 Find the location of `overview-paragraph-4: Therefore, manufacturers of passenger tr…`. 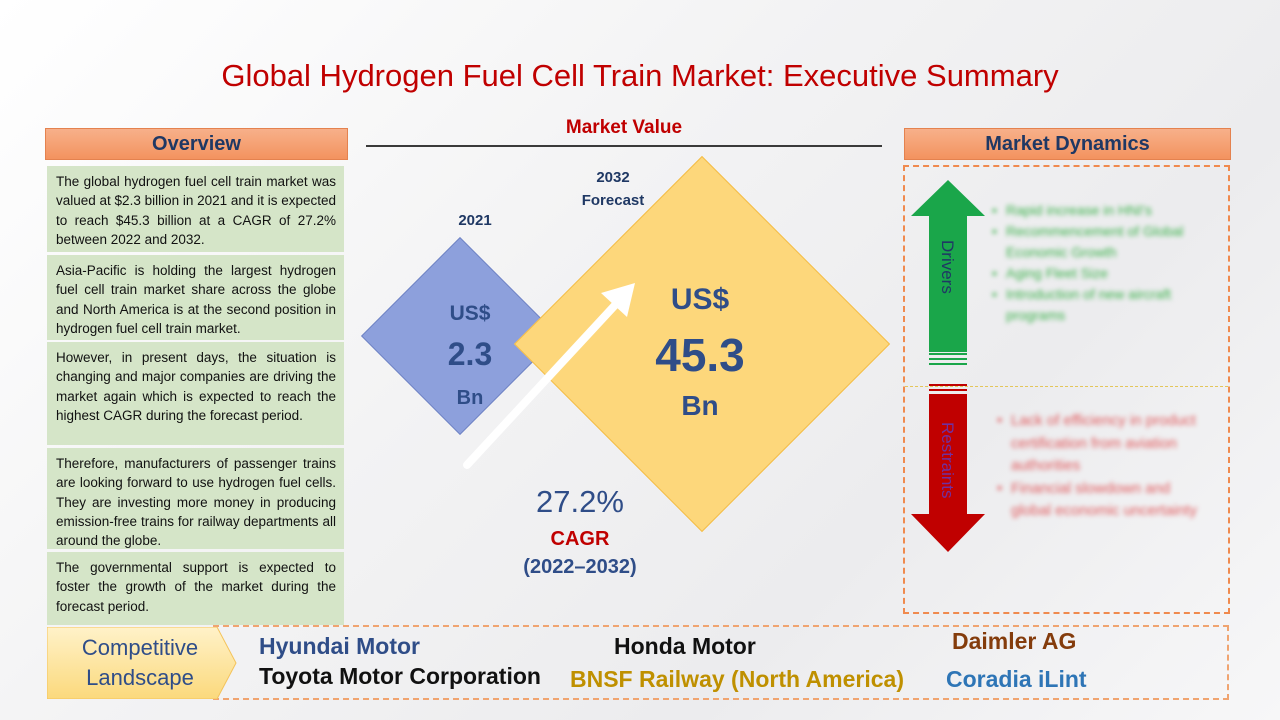

overview-paragraph-4: Therefore, manufacturers of passenger tr… is located at coordinates (195, 498).